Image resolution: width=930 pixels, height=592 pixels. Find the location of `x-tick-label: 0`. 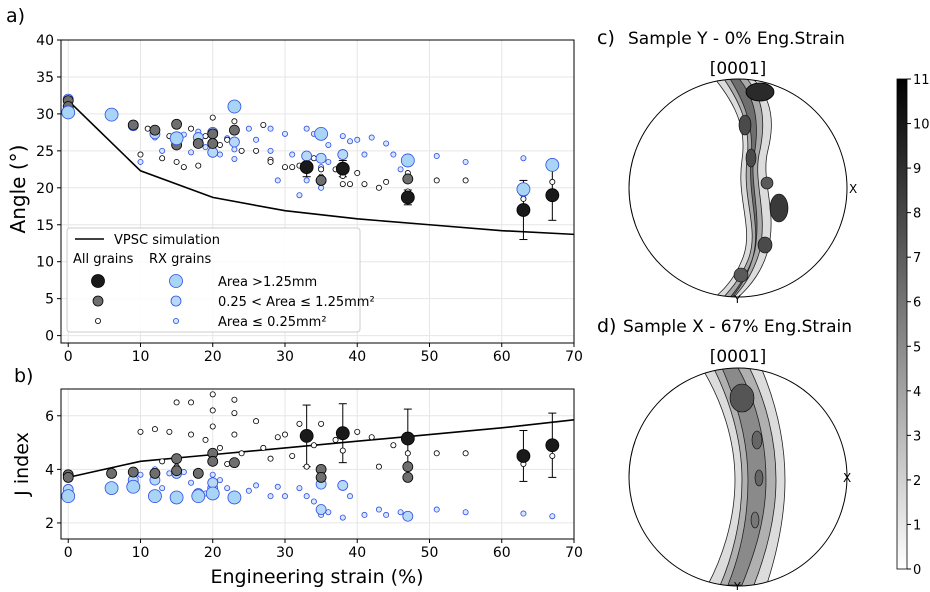

x-tick-label: 0 is located at coordinates (68, 357).